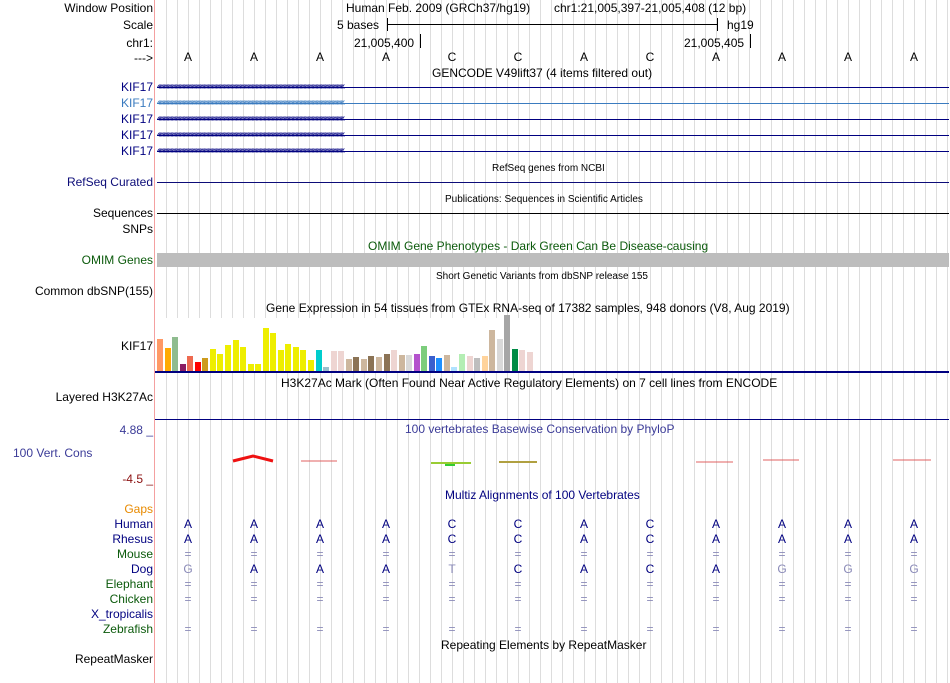  What do you see at coordinates (109, 182) in the screenshot?
I see `refseq-label: RefSeq Curated` at bounding box center [109, 182].